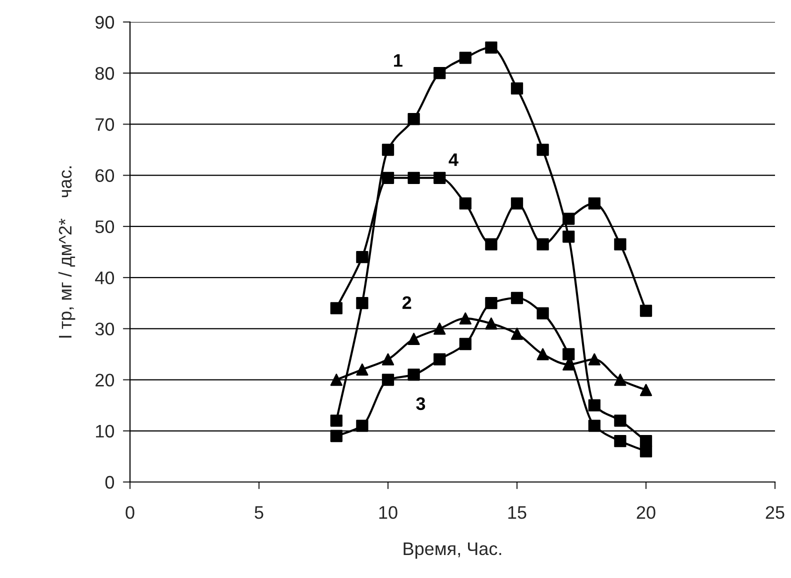 Image resolution: width=791 pixels, height=578 pixels. What do you see at coordinates (104, 277) in the screenshot?
I see `y-tick-label: 40` at bounding box center [104, 277].